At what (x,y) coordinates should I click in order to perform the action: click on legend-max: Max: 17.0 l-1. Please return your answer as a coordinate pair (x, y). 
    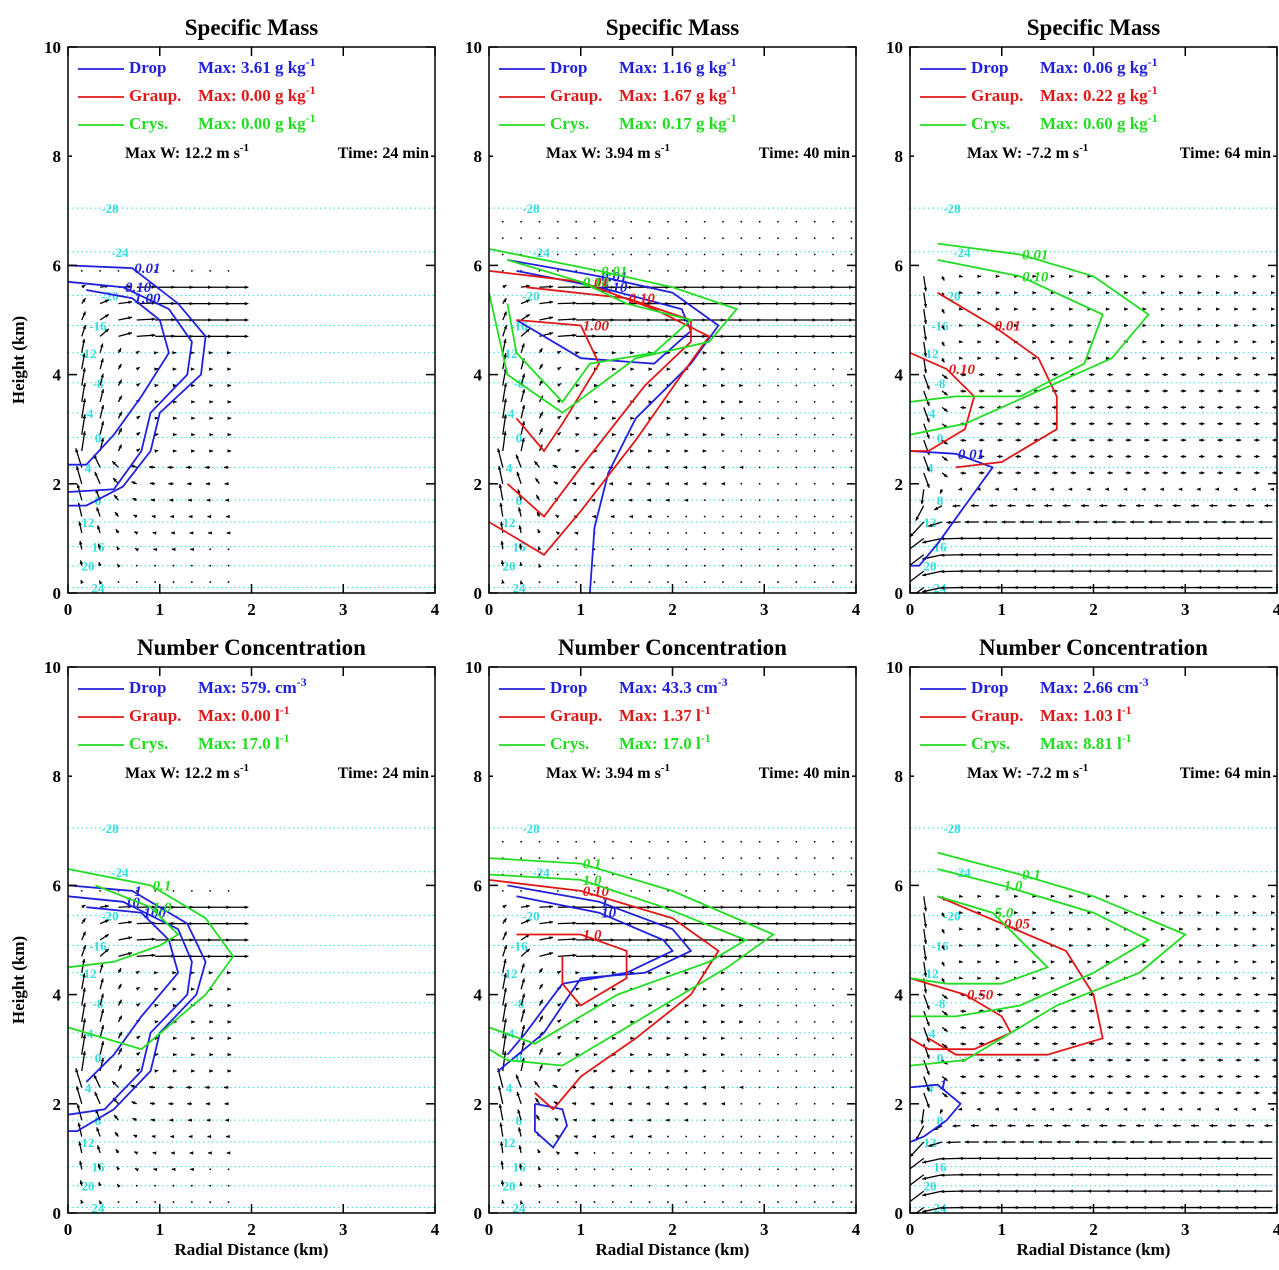
    Looking at the image, I should click on (244, 742).